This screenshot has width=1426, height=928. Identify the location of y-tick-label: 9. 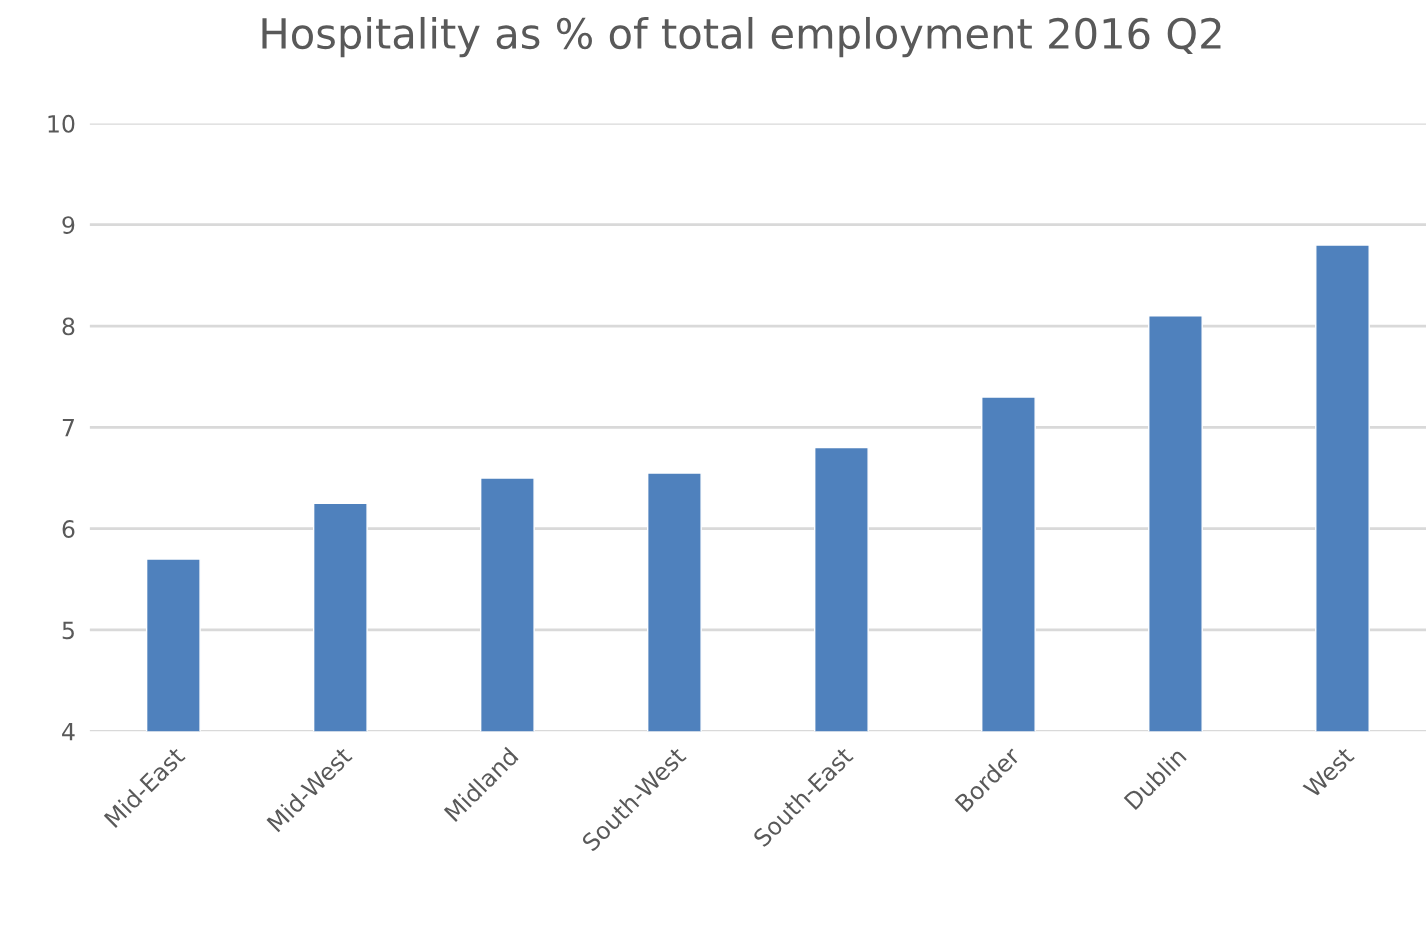
(68, 225).